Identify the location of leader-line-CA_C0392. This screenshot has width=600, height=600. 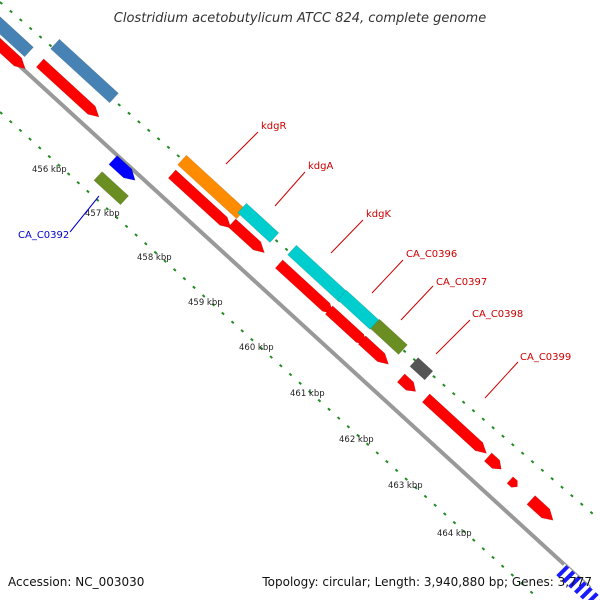
(84, 214).